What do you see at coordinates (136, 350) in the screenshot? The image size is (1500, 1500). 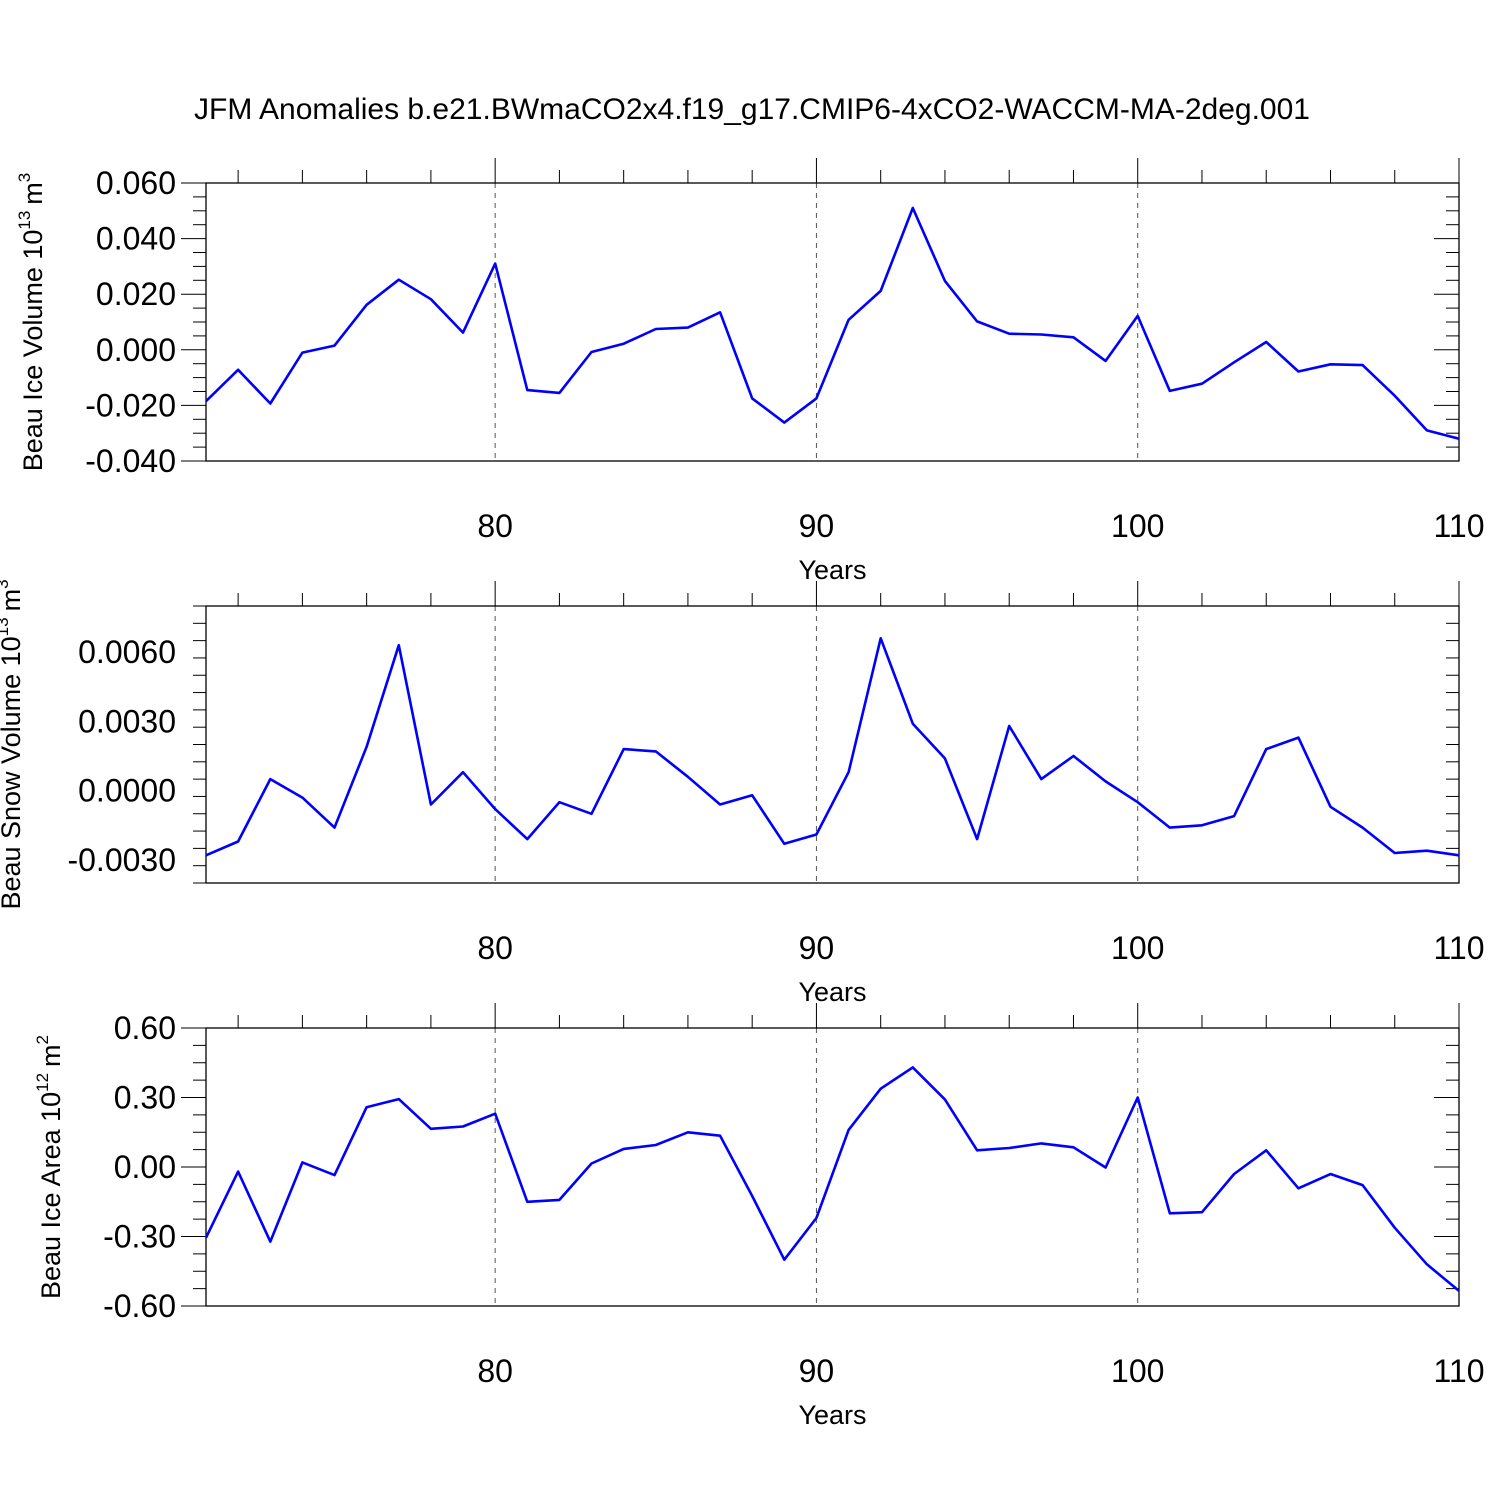 I see `y-tick-label: 0.000` at bounding box center [136, 350].